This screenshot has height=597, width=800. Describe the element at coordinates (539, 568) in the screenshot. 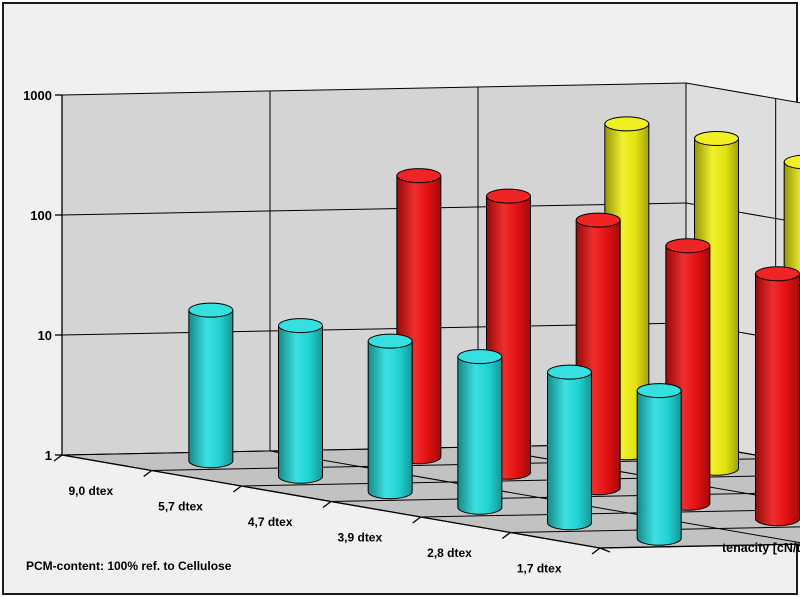

I see `category-label: 1,7 dtex` at that location.